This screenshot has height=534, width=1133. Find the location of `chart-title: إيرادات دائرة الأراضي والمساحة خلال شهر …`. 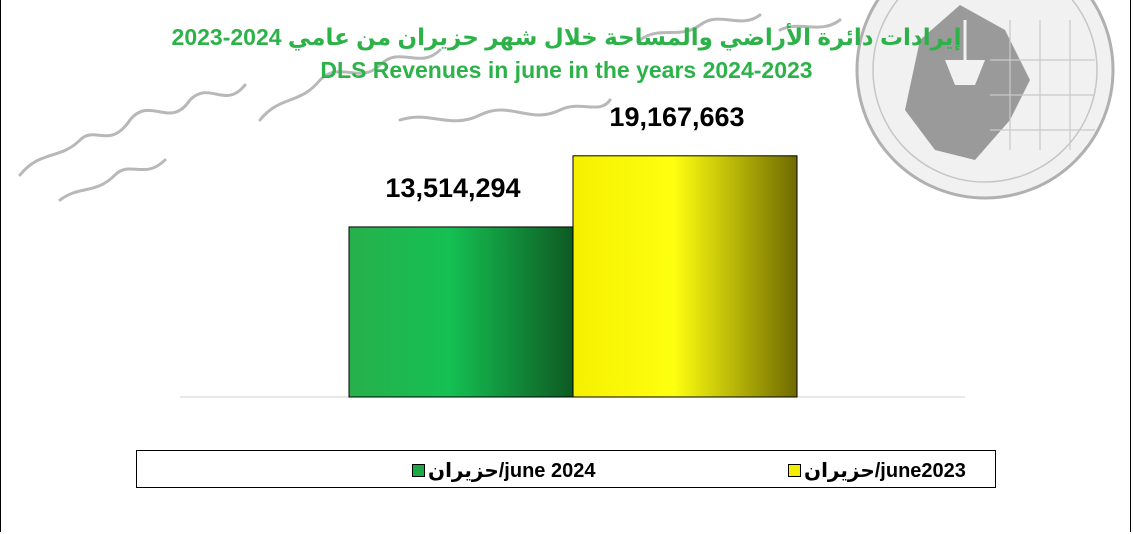

chart-title: إيرادات دائرة الأراضي والمساحة خلال شهر … is located at coordinates (566, 37).